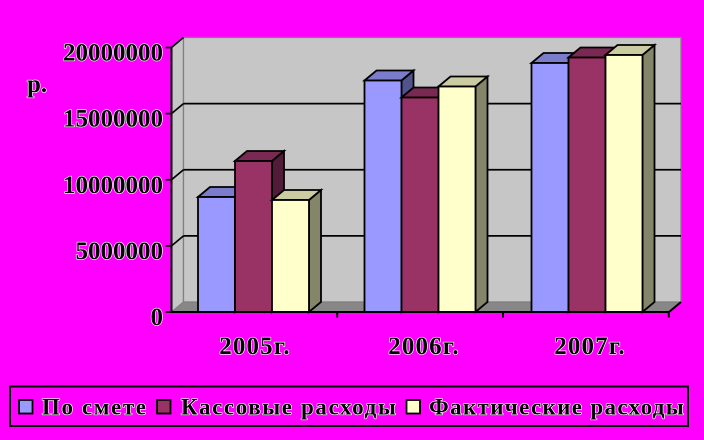 Image resolution: width=704 pixels, height=440 pixels. Describe the element at coordinates (254, 346) in the screenshot. I see `svg-text: 2005г.` at that location.